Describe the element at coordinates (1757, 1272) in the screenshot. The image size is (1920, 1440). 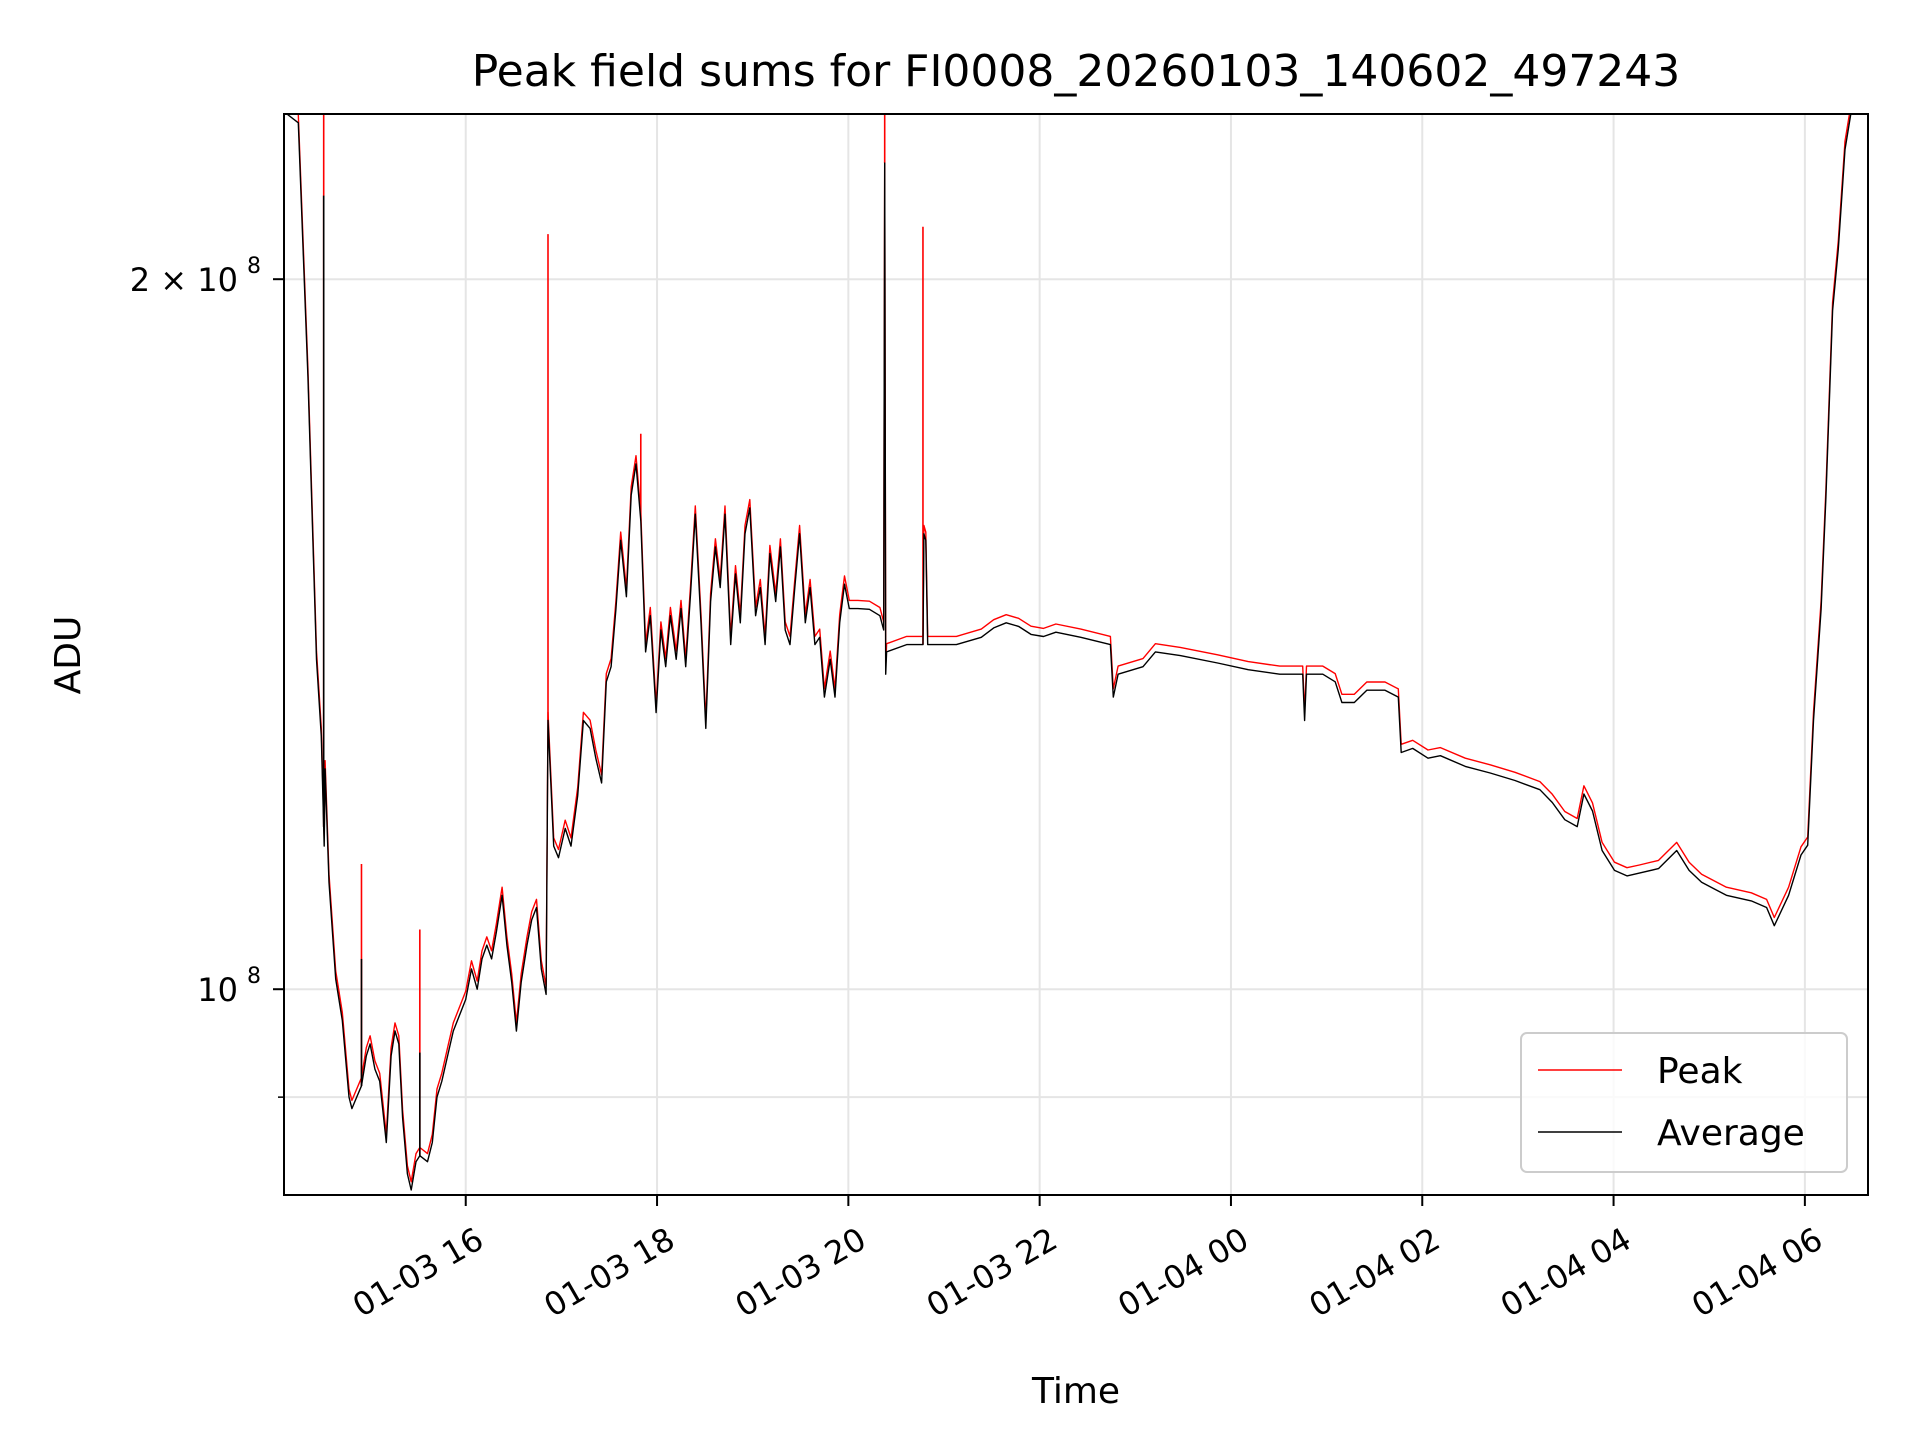
I see `x-tick-label: 01-04 06` at that location.